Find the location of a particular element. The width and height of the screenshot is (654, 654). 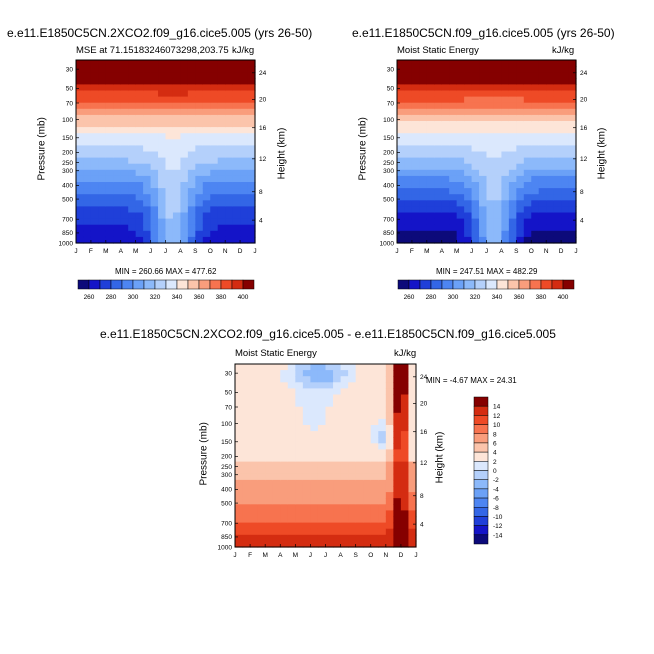

colorbar-swatch is located at coordinates (171, 284).